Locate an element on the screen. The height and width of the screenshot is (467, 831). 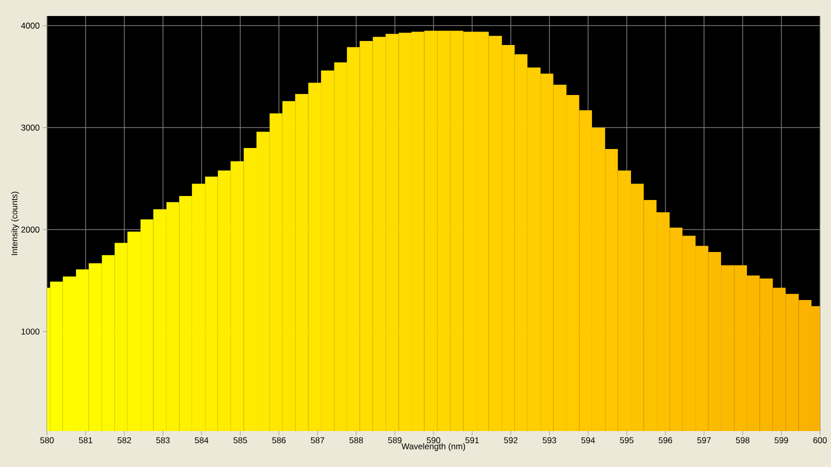
y-tick-label: 3000 is located at coordinates (30, 127).